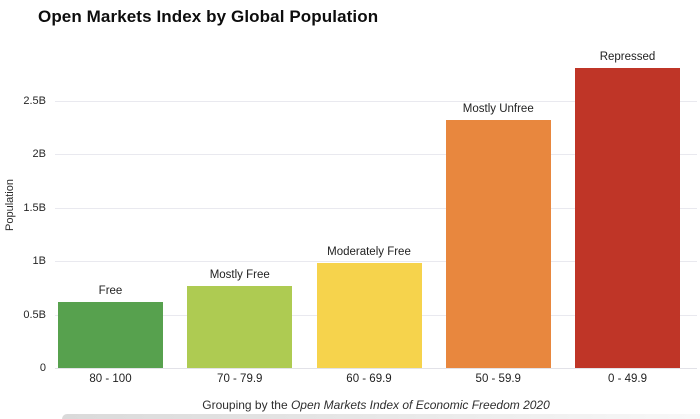 This screenshot has width=700, height=419. I want to click on bar-label: Mostly Unfree, so click(498, 108).